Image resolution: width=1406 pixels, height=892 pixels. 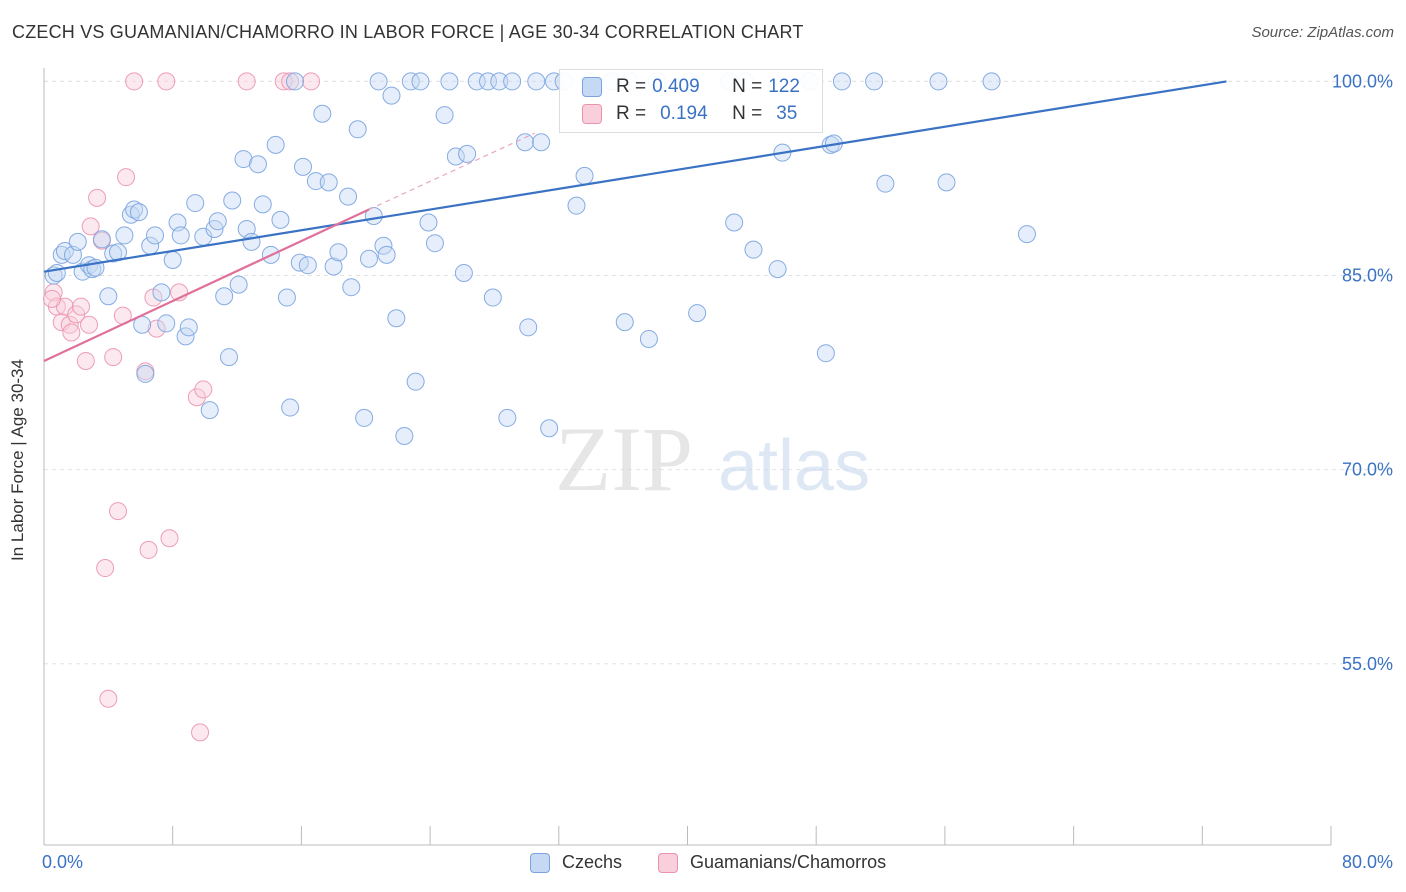 What do you see at coordinates (747, 86) in the screenshot?
I see `czechs-n-label: N =` at bounding box center [747, 86].